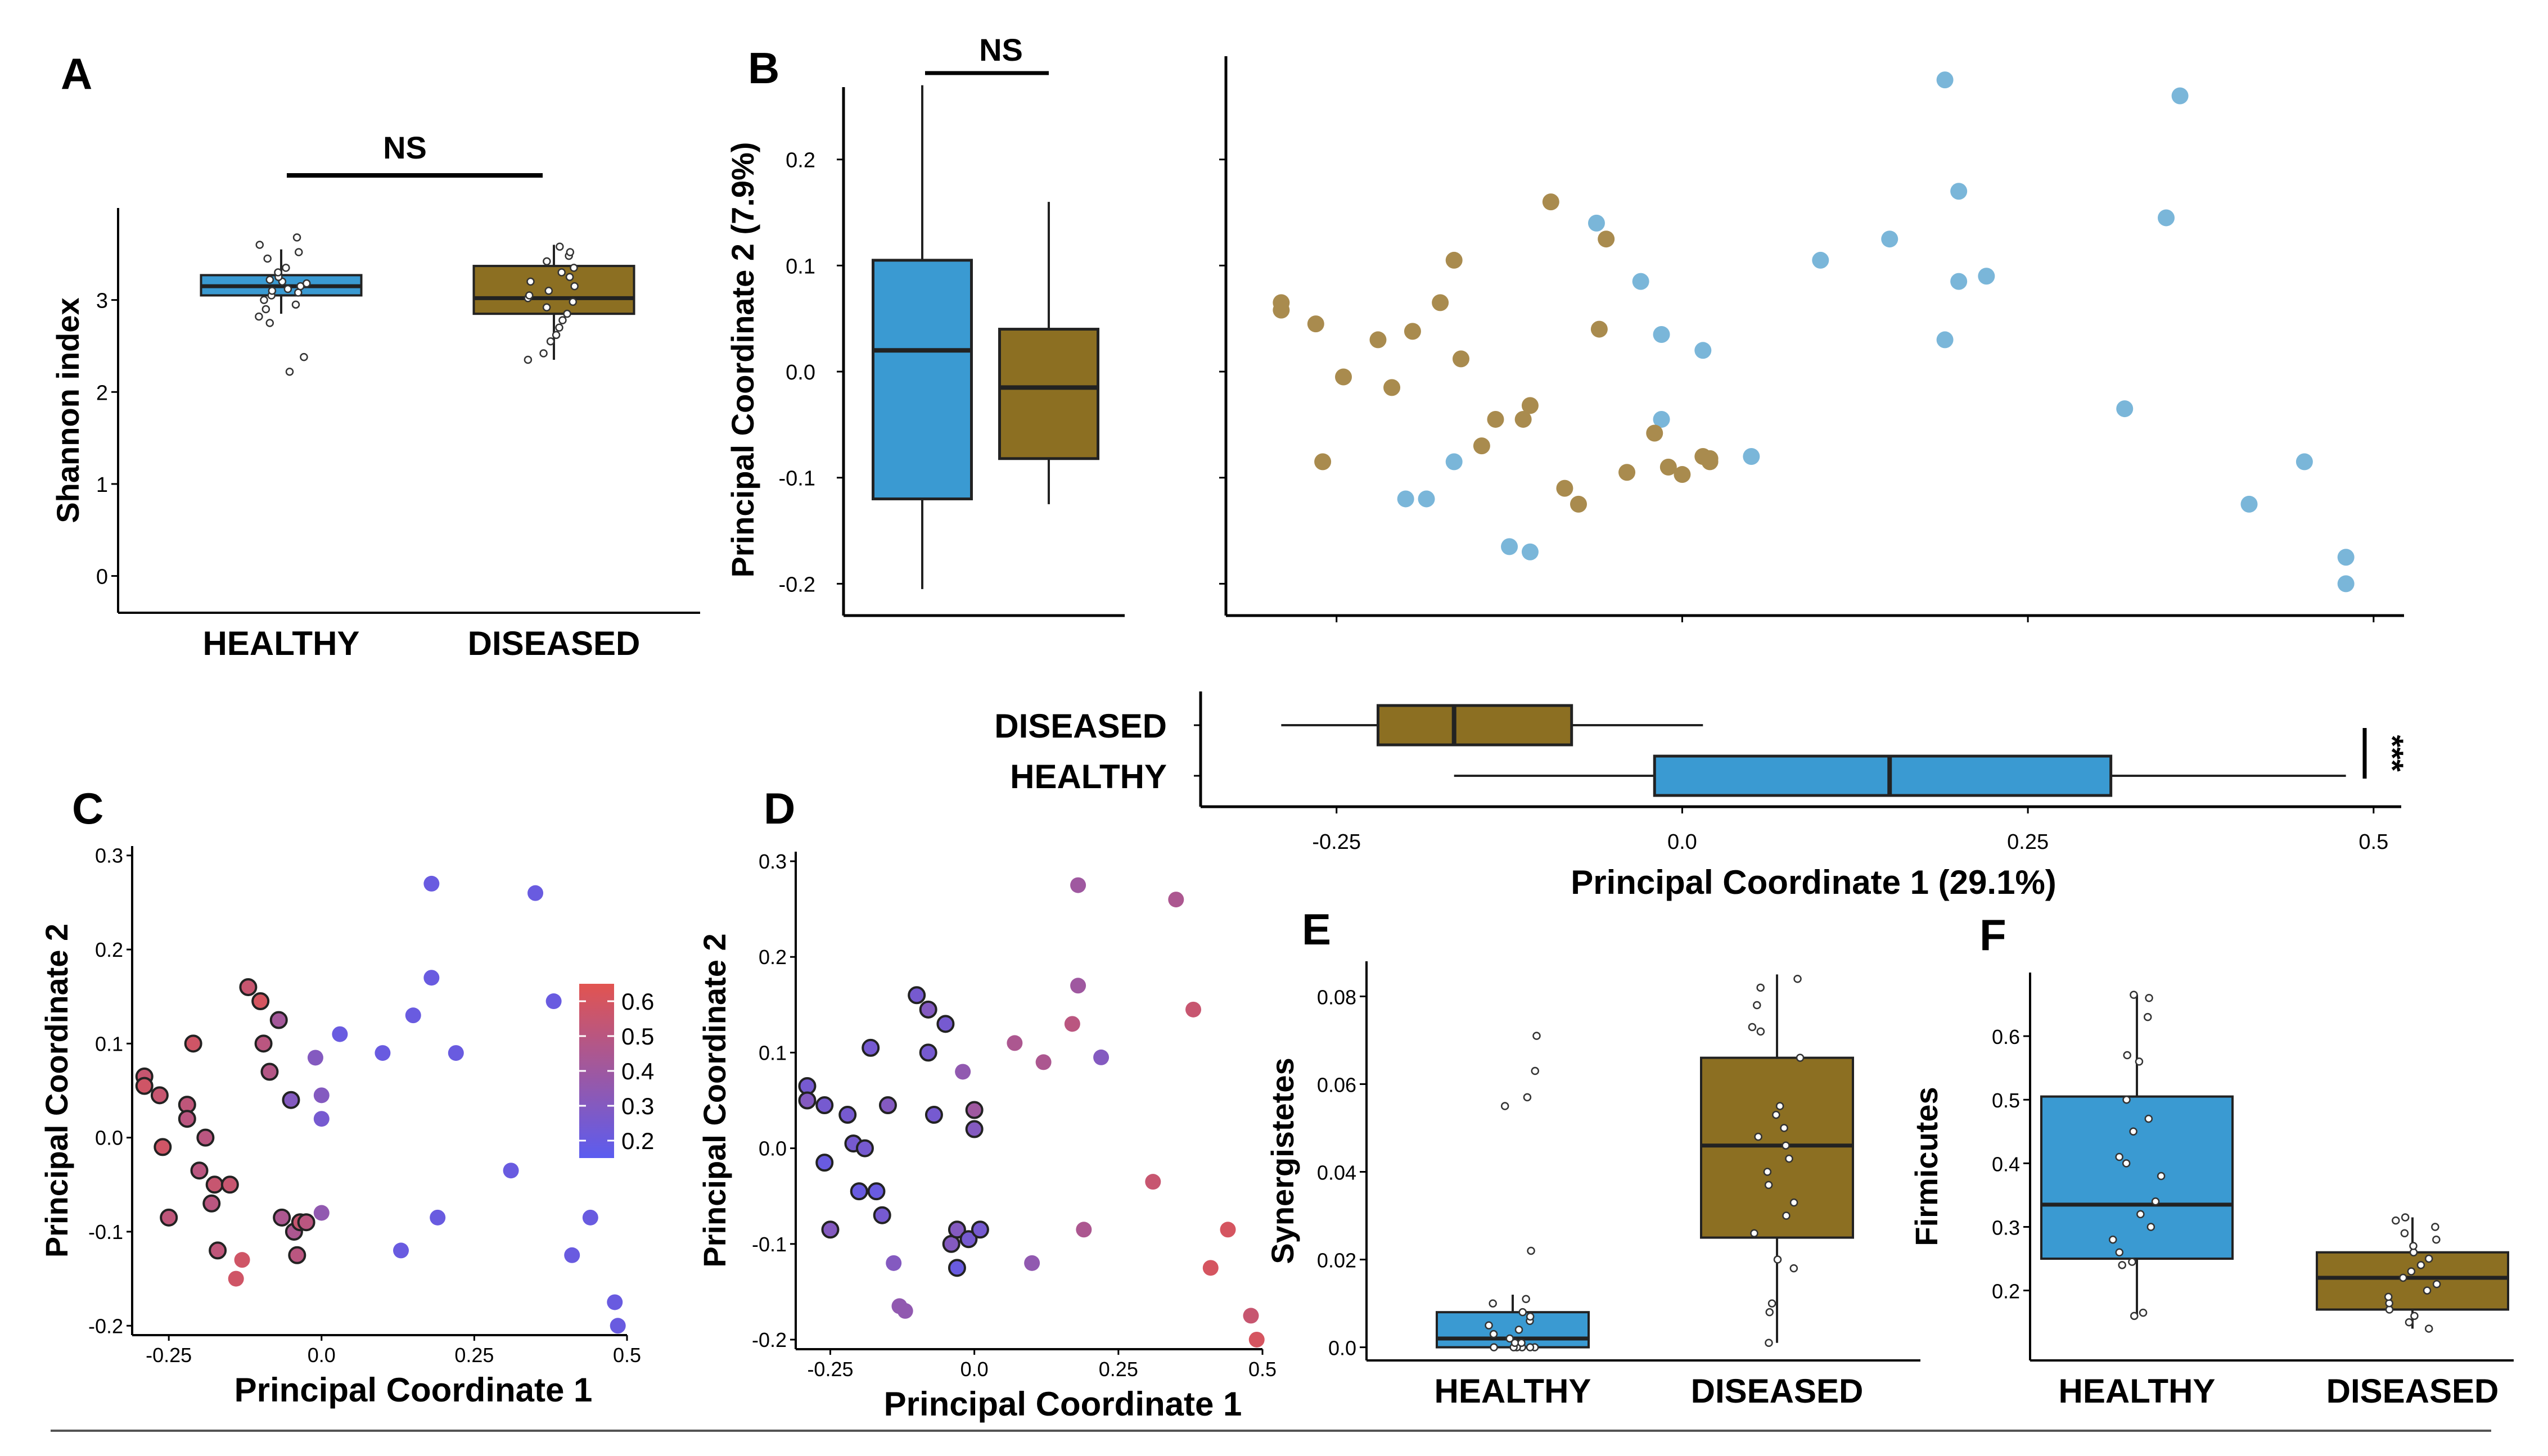  What do you see at coordinates (773, 1052) in the screenshot?
I see `panel-d-y-tick-label: 0.1` at bounding box center [773, 1052].